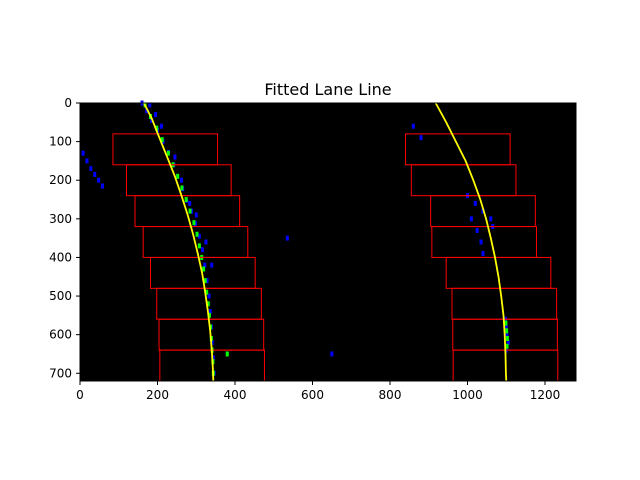 The width and height of the screenshot is (640, 480). What do you see at coordinates (390, 395) in the screenshot?
I see `x-tick-label: 800` at bounding box center [390, 395].